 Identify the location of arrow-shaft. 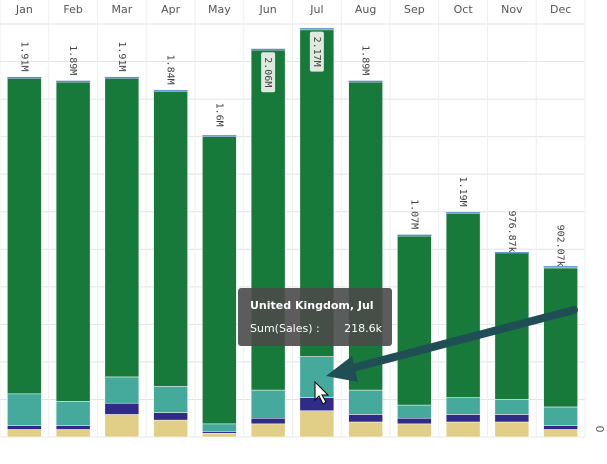
(459, 340).